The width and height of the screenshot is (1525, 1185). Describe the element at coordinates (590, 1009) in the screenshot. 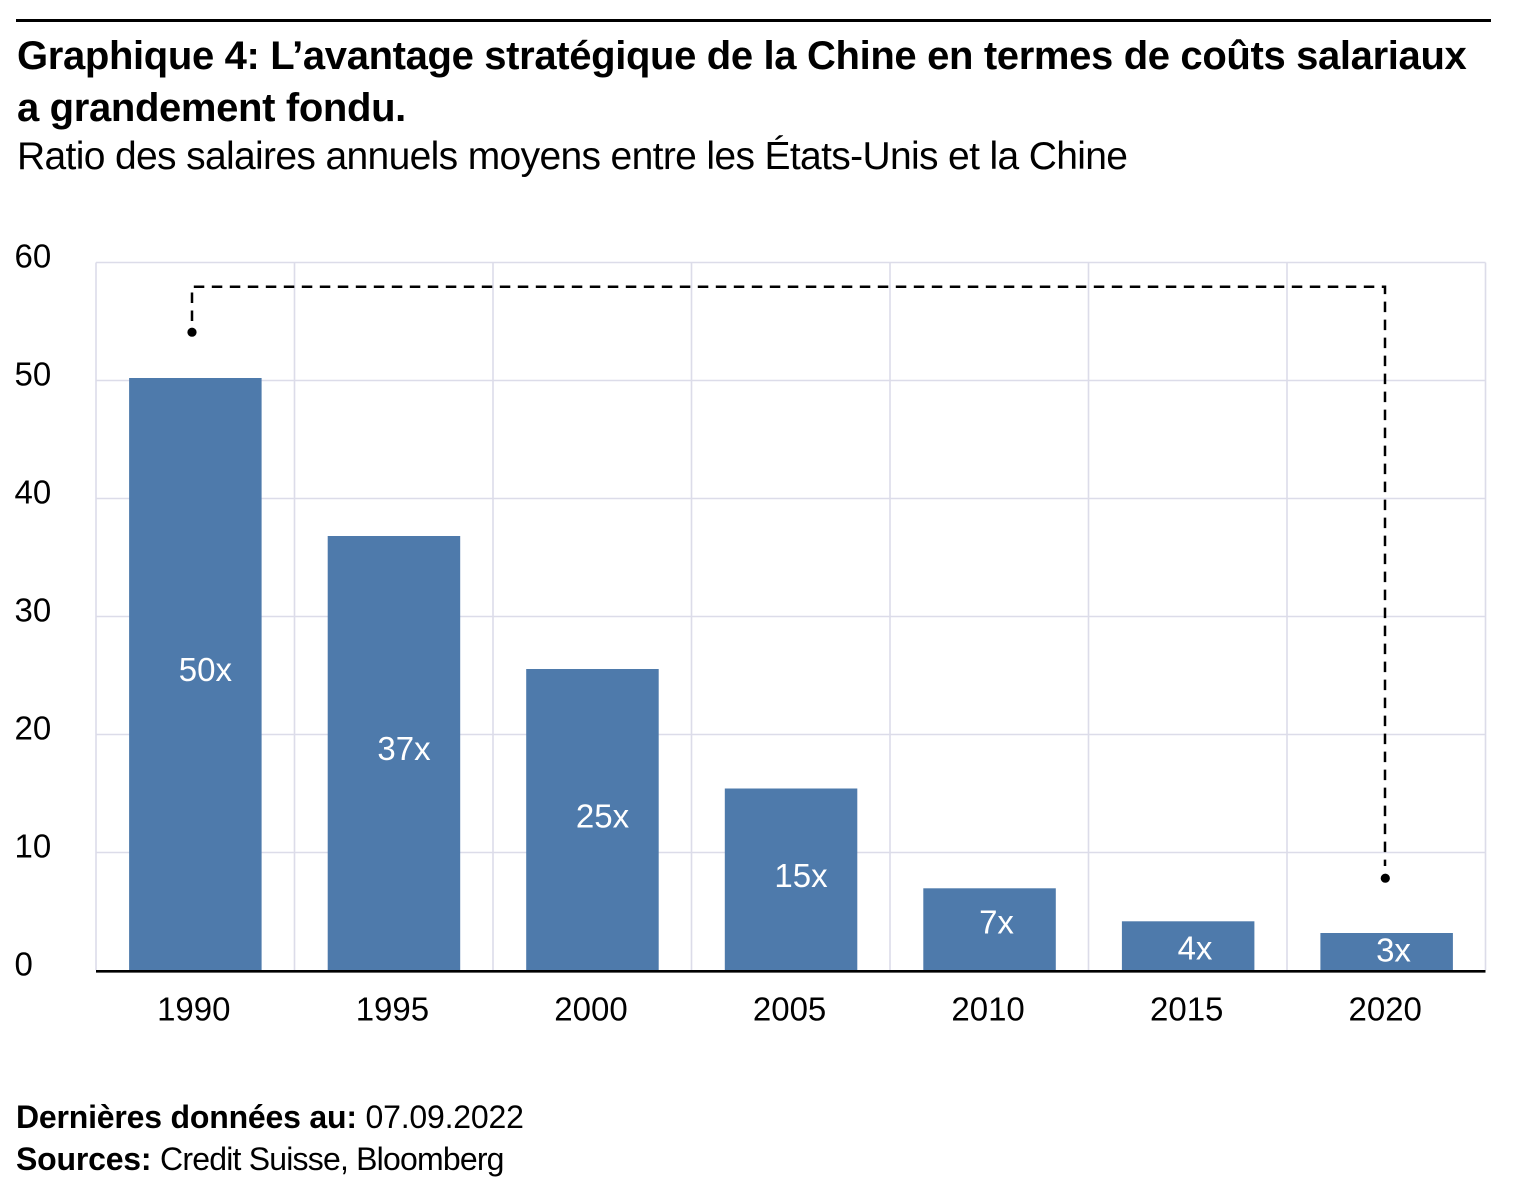

I see `svg-text: 2000` at that location.